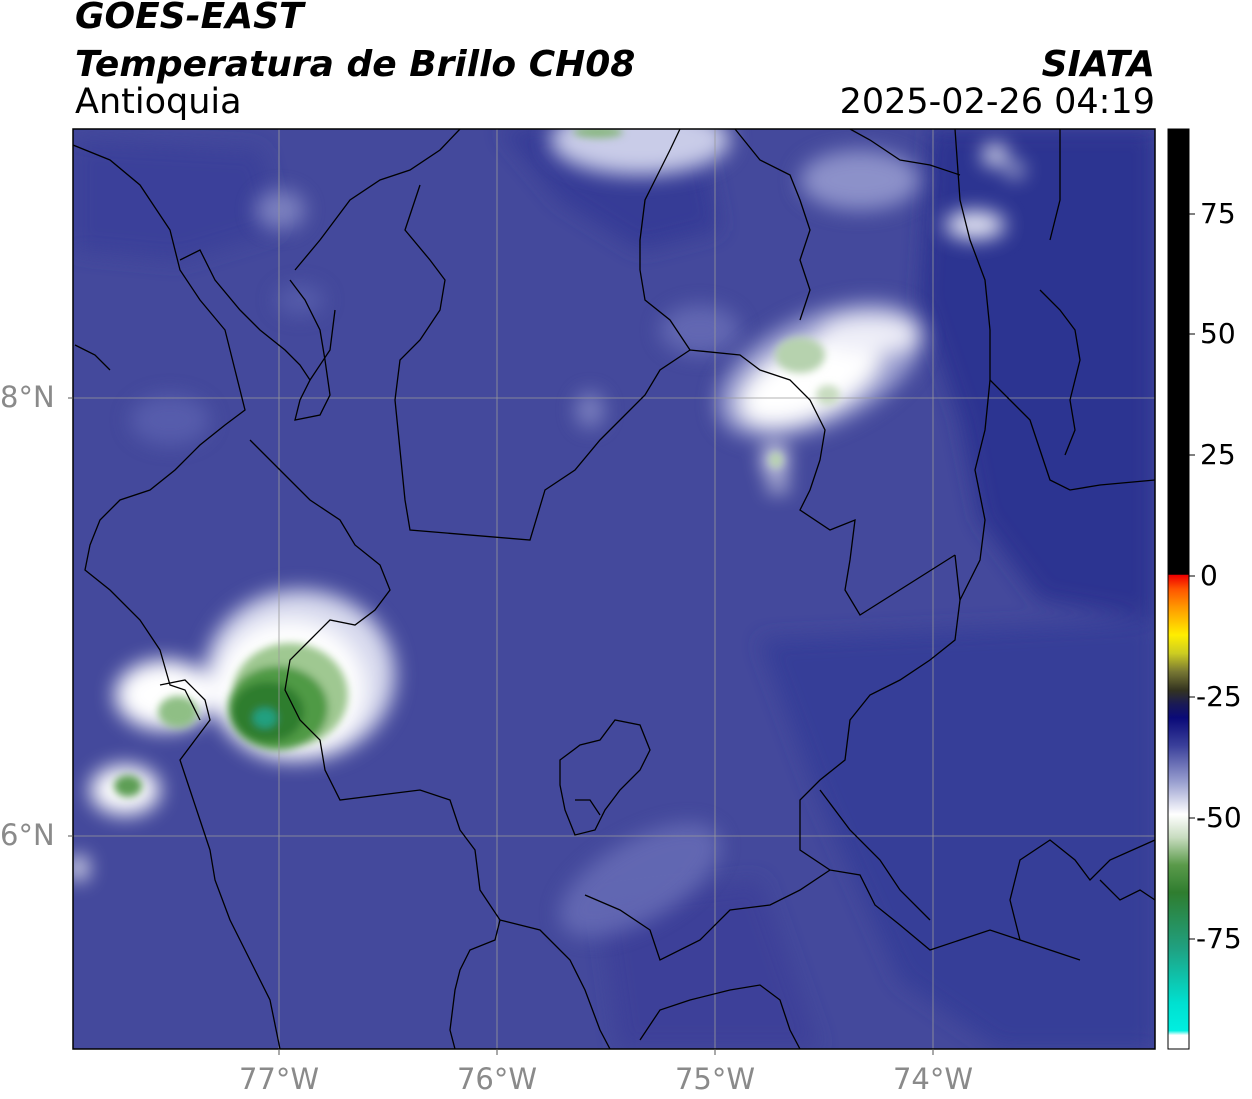 The height and width of the screenshot is (1099, 1252). What do you see at coordinates (715, 1079) in the screenshot?
I see `lon-label-75W: 75°W` at bounding box center [715, 1079].